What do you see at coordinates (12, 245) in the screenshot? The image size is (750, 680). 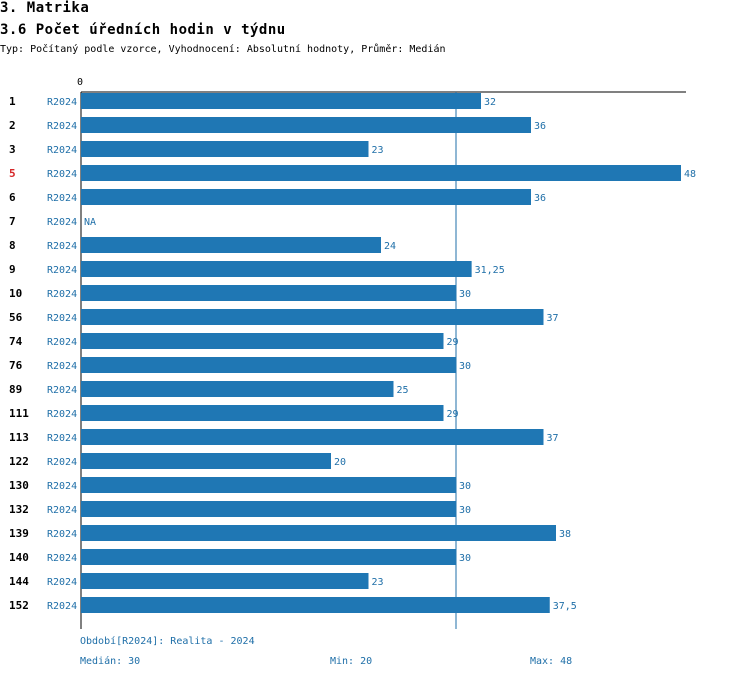 I see `category-label: 8` at bounding box center [12, 245].